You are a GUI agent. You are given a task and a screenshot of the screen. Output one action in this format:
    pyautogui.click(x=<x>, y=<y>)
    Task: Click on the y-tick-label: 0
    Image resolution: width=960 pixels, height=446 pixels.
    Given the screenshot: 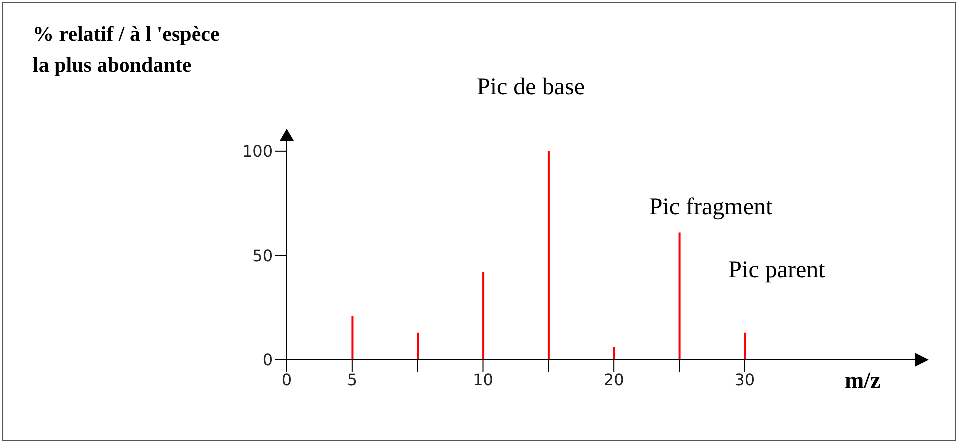 What is the action you would take?
    pyautogui.click(x=267, y=360)
    